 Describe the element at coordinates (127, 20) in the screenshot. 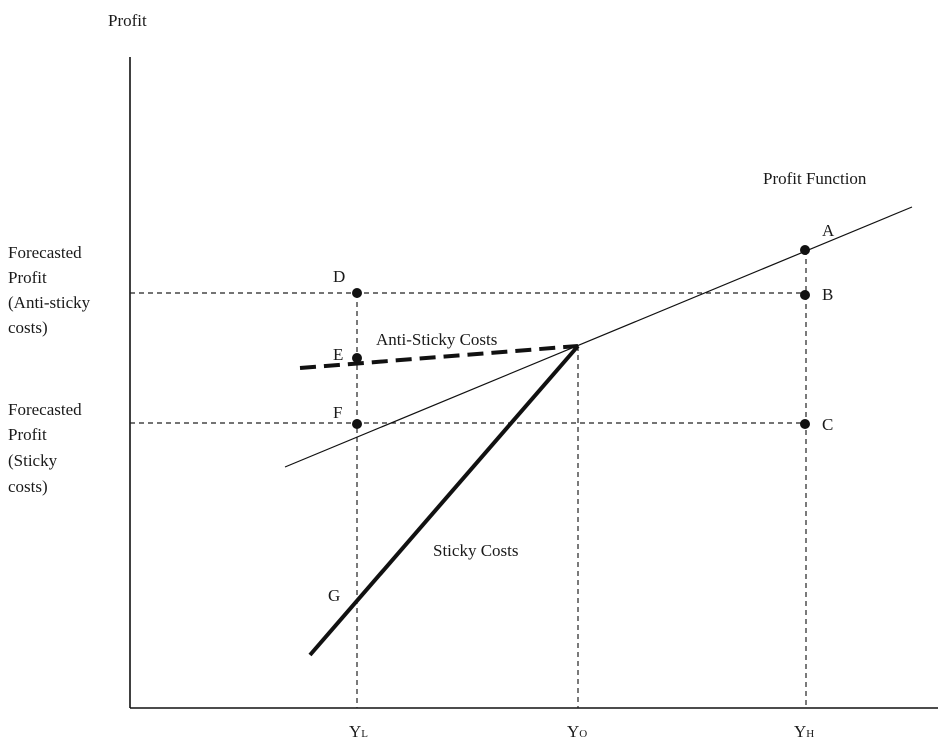

I see `y-axis-title: Profit` at that location.